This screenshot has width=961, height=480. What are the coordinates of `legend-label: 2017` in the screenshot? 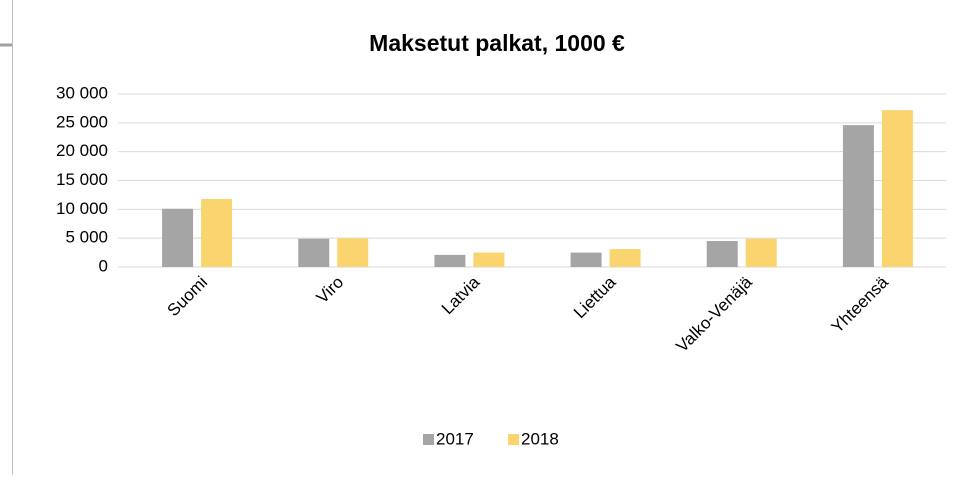 It's located at (455, 438).